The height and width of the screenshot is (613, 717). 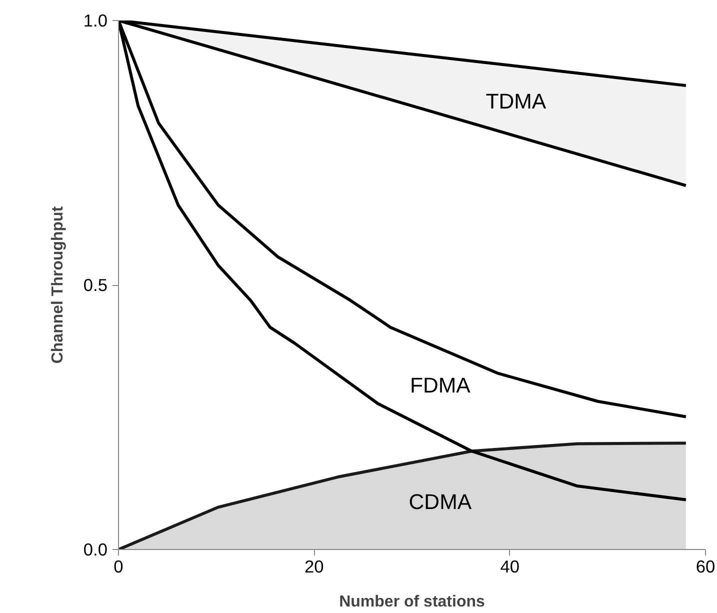 What do you see at coordinates (516, 101) in the screenshot?
I see `annotation: TDMA` at bounding box center [516, 101].